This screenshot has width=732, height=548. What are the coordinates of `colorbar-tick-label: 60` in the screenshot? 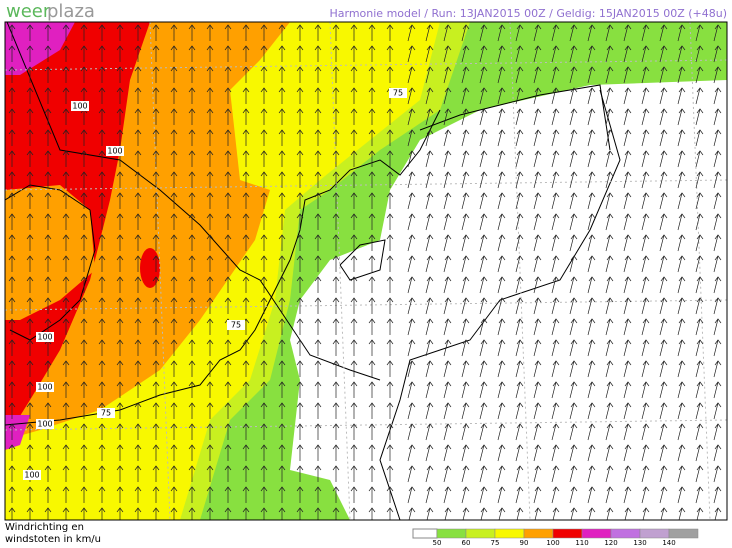 It's located at (466, 543).